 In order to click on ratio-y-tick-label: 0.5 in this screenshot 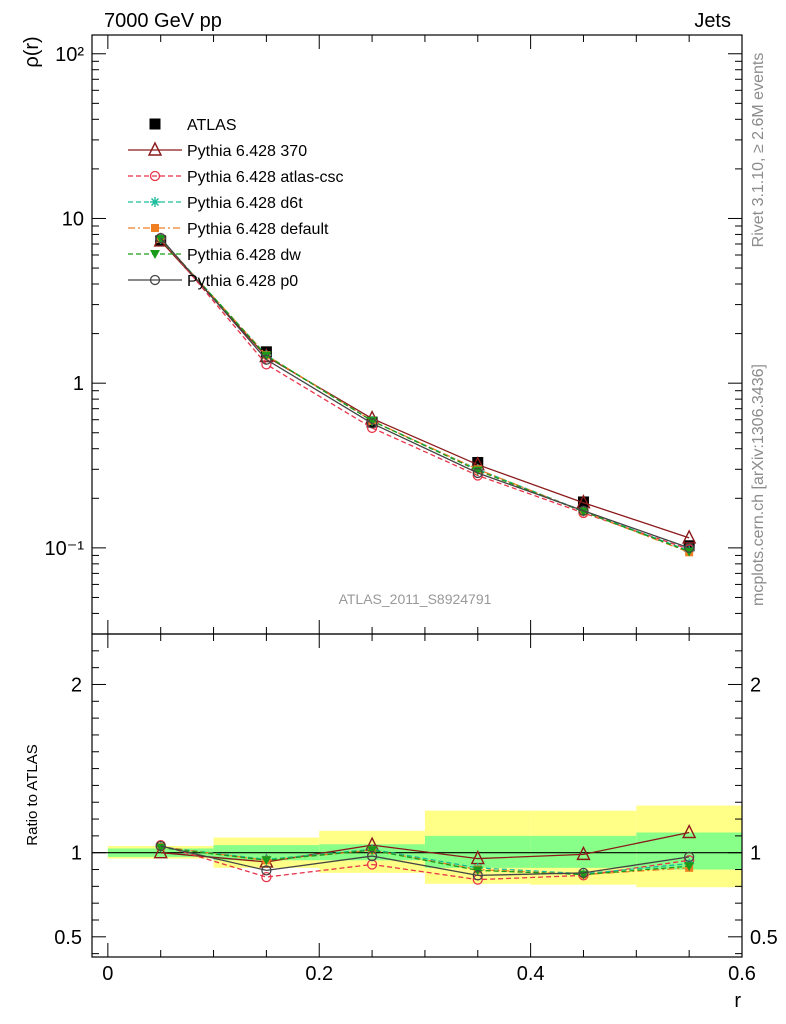, I will do `click(68, 938)`.